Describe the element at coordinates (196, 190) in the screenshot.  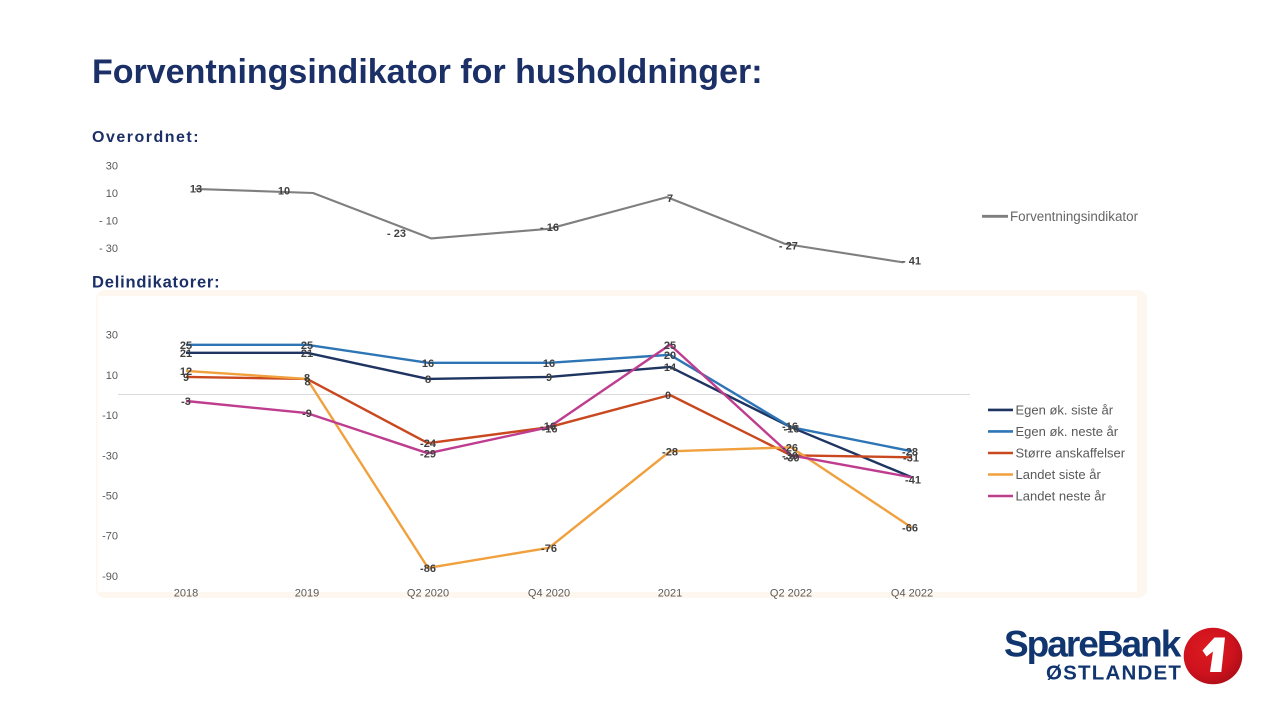
I see `svg-text: 13` at that location.